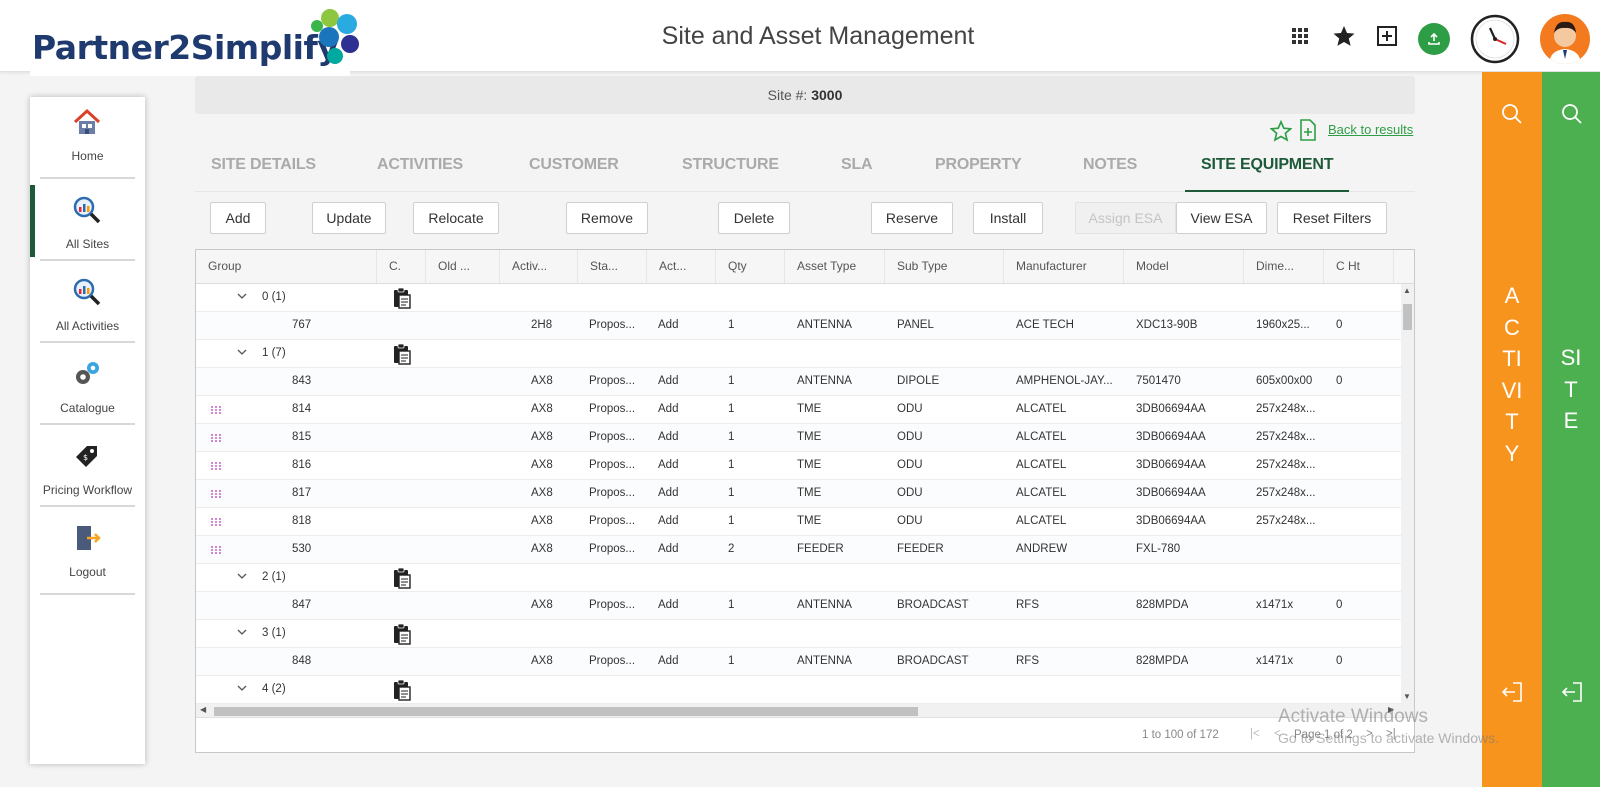 The image size is (1600, 787). Describe the element at coordinates (798, 690) in the screenshot. I see `group-row: 4 (2)` at that location.